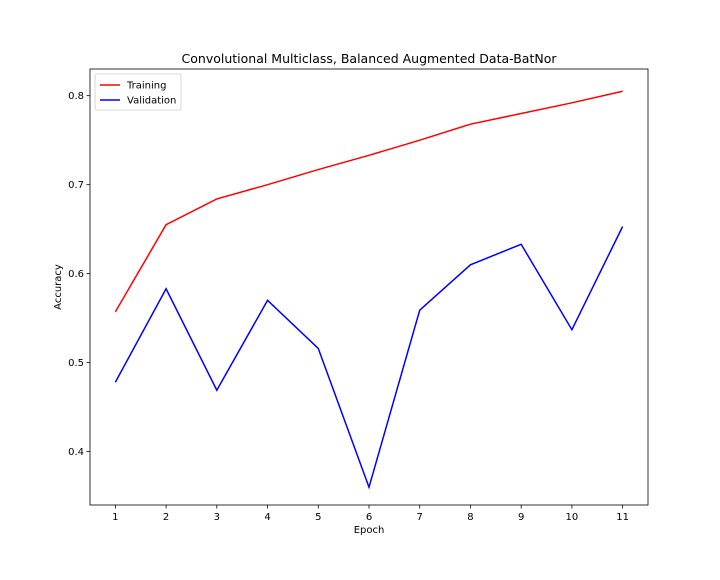  I want to click on y-tick-label-0.6: 0.6, so click(76, 274).